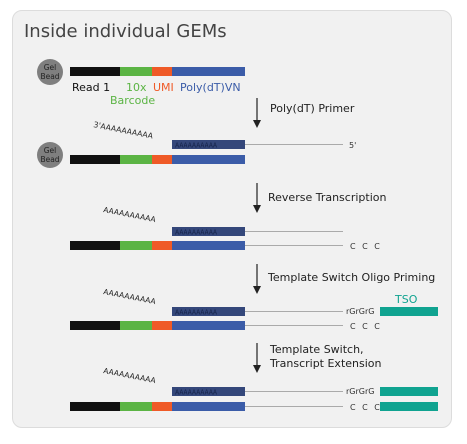 This screenshot has height=444, width=467. I want to click on tso-label: TSO, so click(406, 299).